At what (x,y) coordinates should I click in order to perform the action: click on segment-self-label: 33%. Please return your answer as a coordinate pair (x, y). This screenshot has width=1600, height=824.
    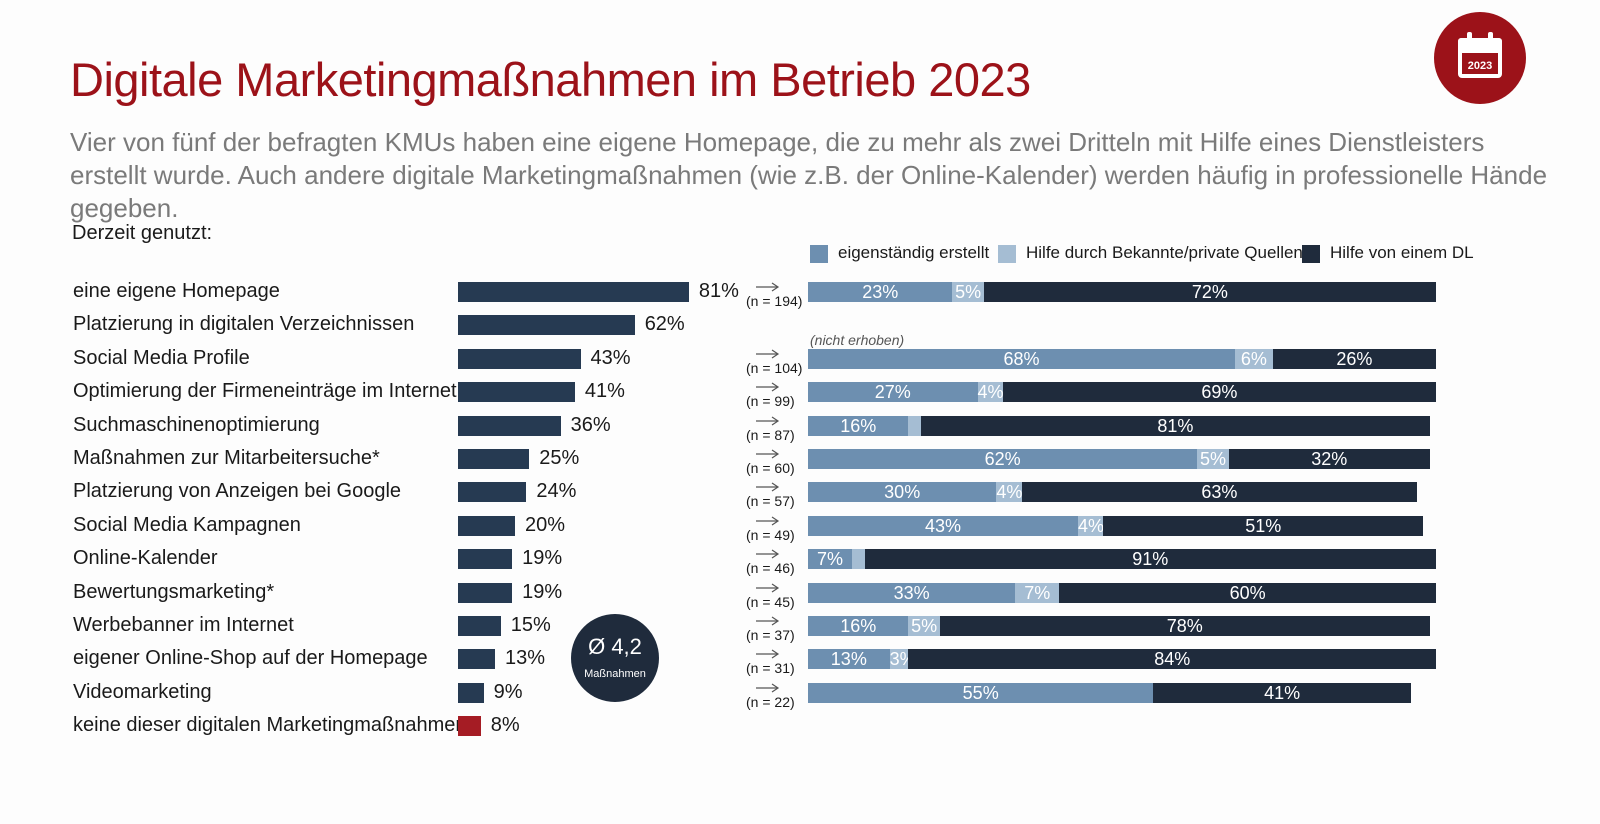
    Looking at the image, I should click on (911, 592).